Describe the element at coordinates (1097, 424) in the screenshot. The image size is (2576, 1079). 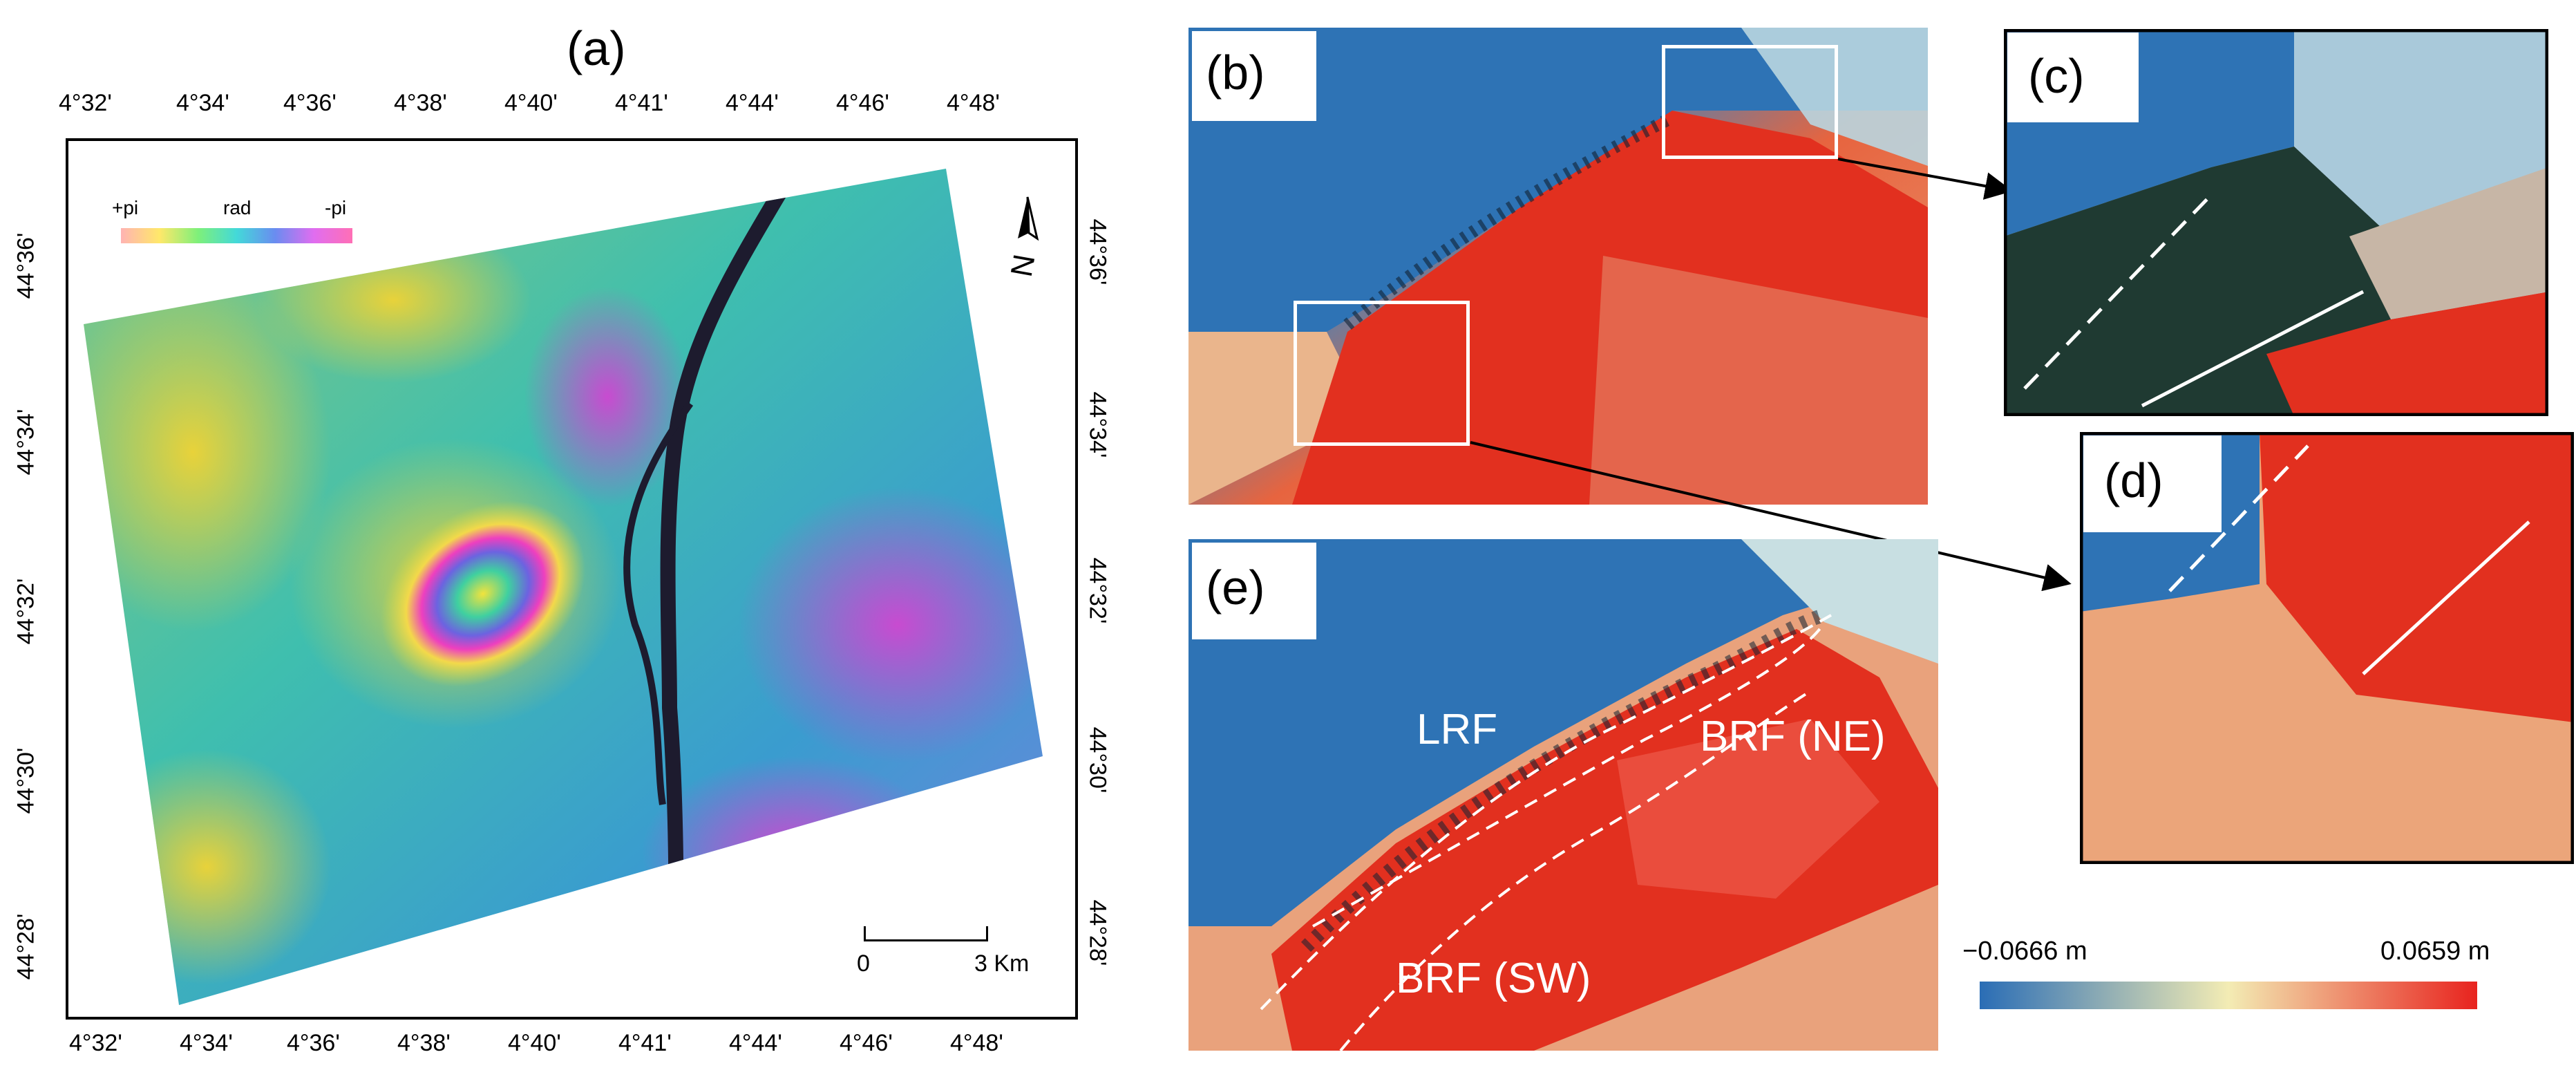
I see `y-tick-right: 44°34'` at that location.